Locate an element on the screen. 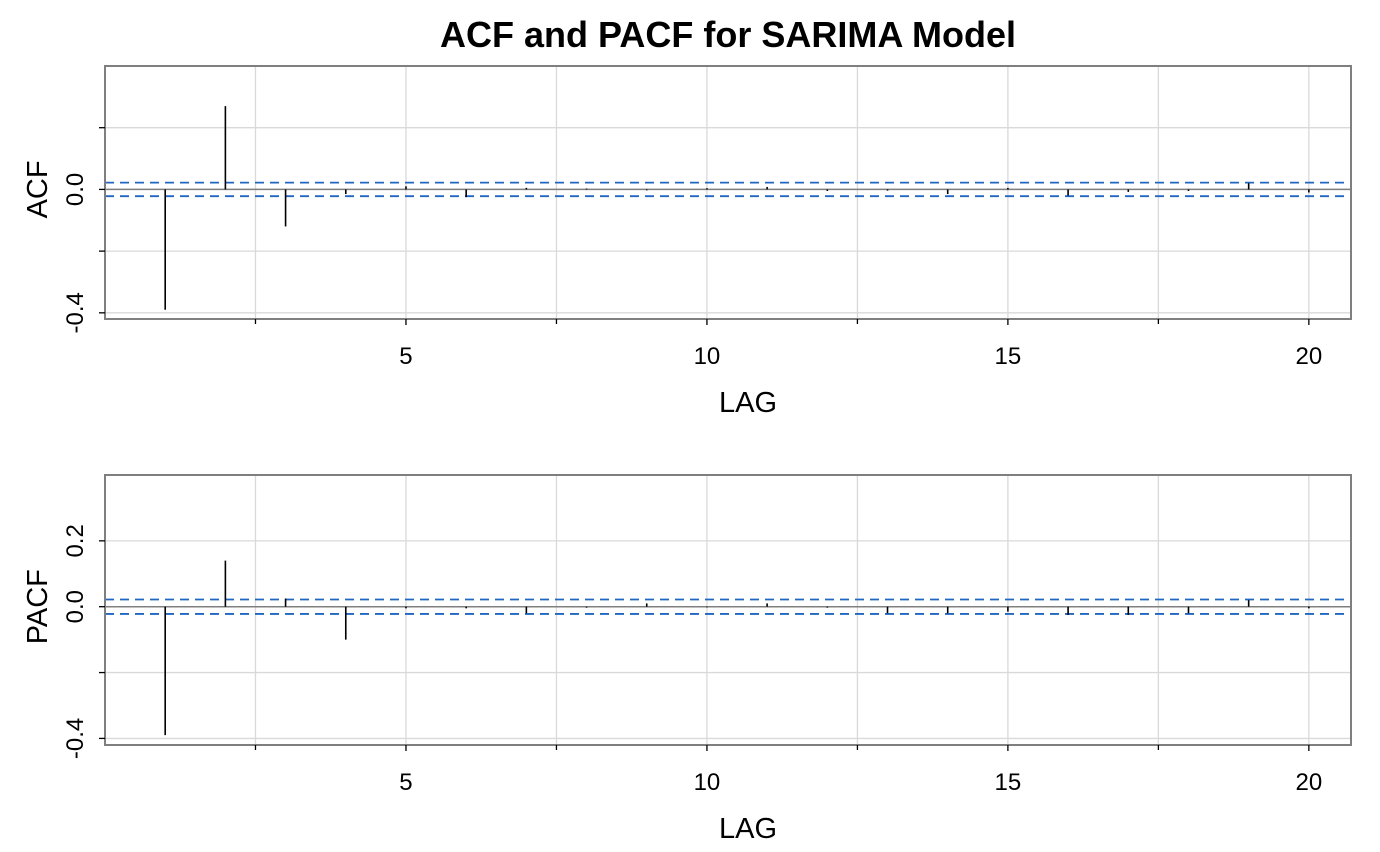 The height and width of the screenshot is (852, 1380). acf-x-axis-label: LAG is located at coordinates (748, 403).